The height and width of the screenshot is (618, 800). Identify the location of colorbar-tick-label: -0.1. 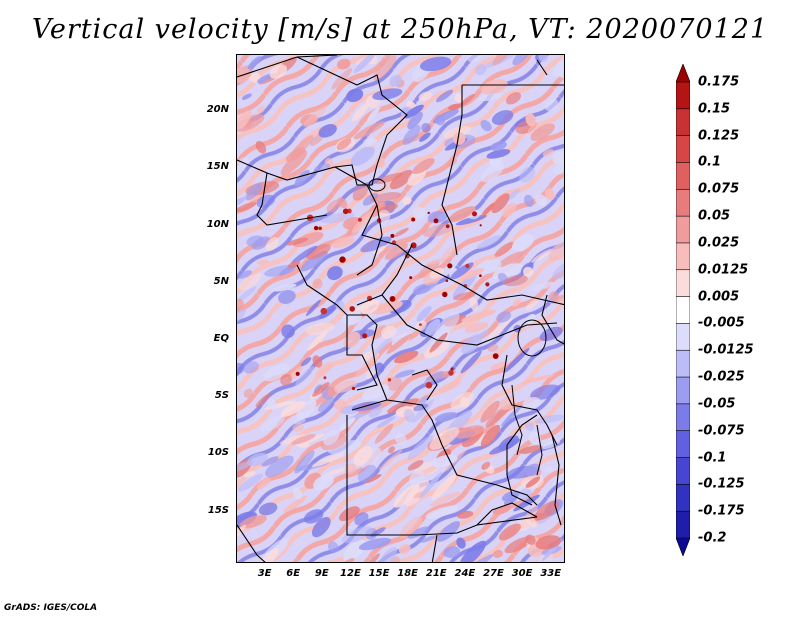
(712, 458).